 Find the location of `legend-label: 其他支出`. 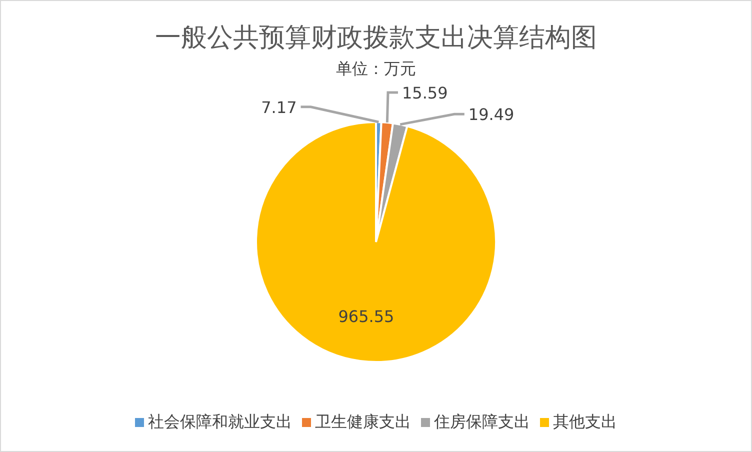

legend-label: 其他支出 is located at coordinates (585, 421).